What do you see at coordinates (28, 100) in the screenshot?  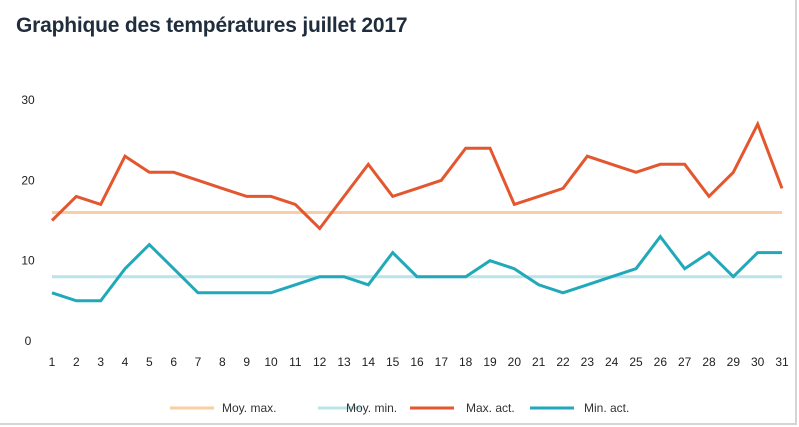 I see `y-tick-label: 30` at bounding box center [28, 100].